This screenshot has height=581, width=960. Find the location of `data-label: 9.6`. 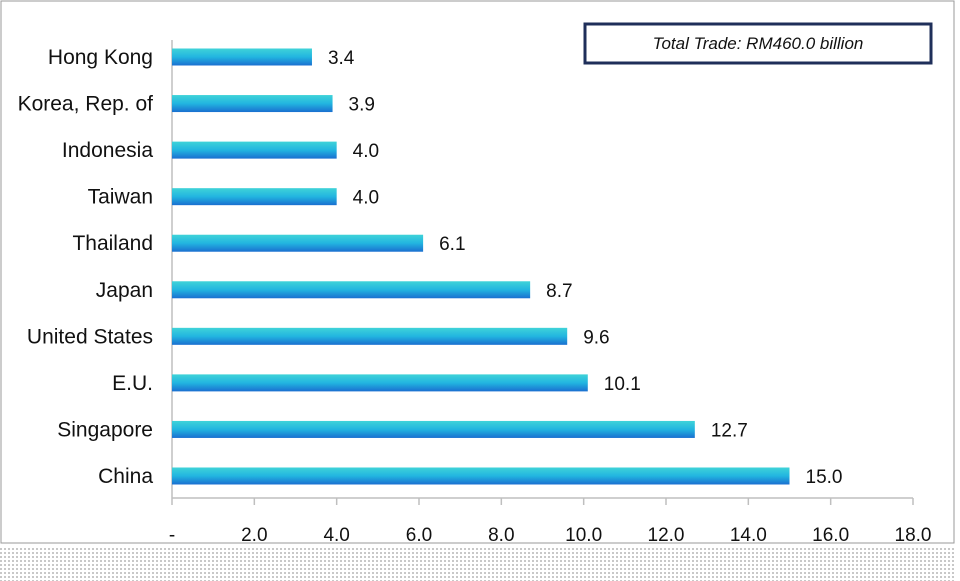

data-label: 9.6 is located at coordinates (596, 337).